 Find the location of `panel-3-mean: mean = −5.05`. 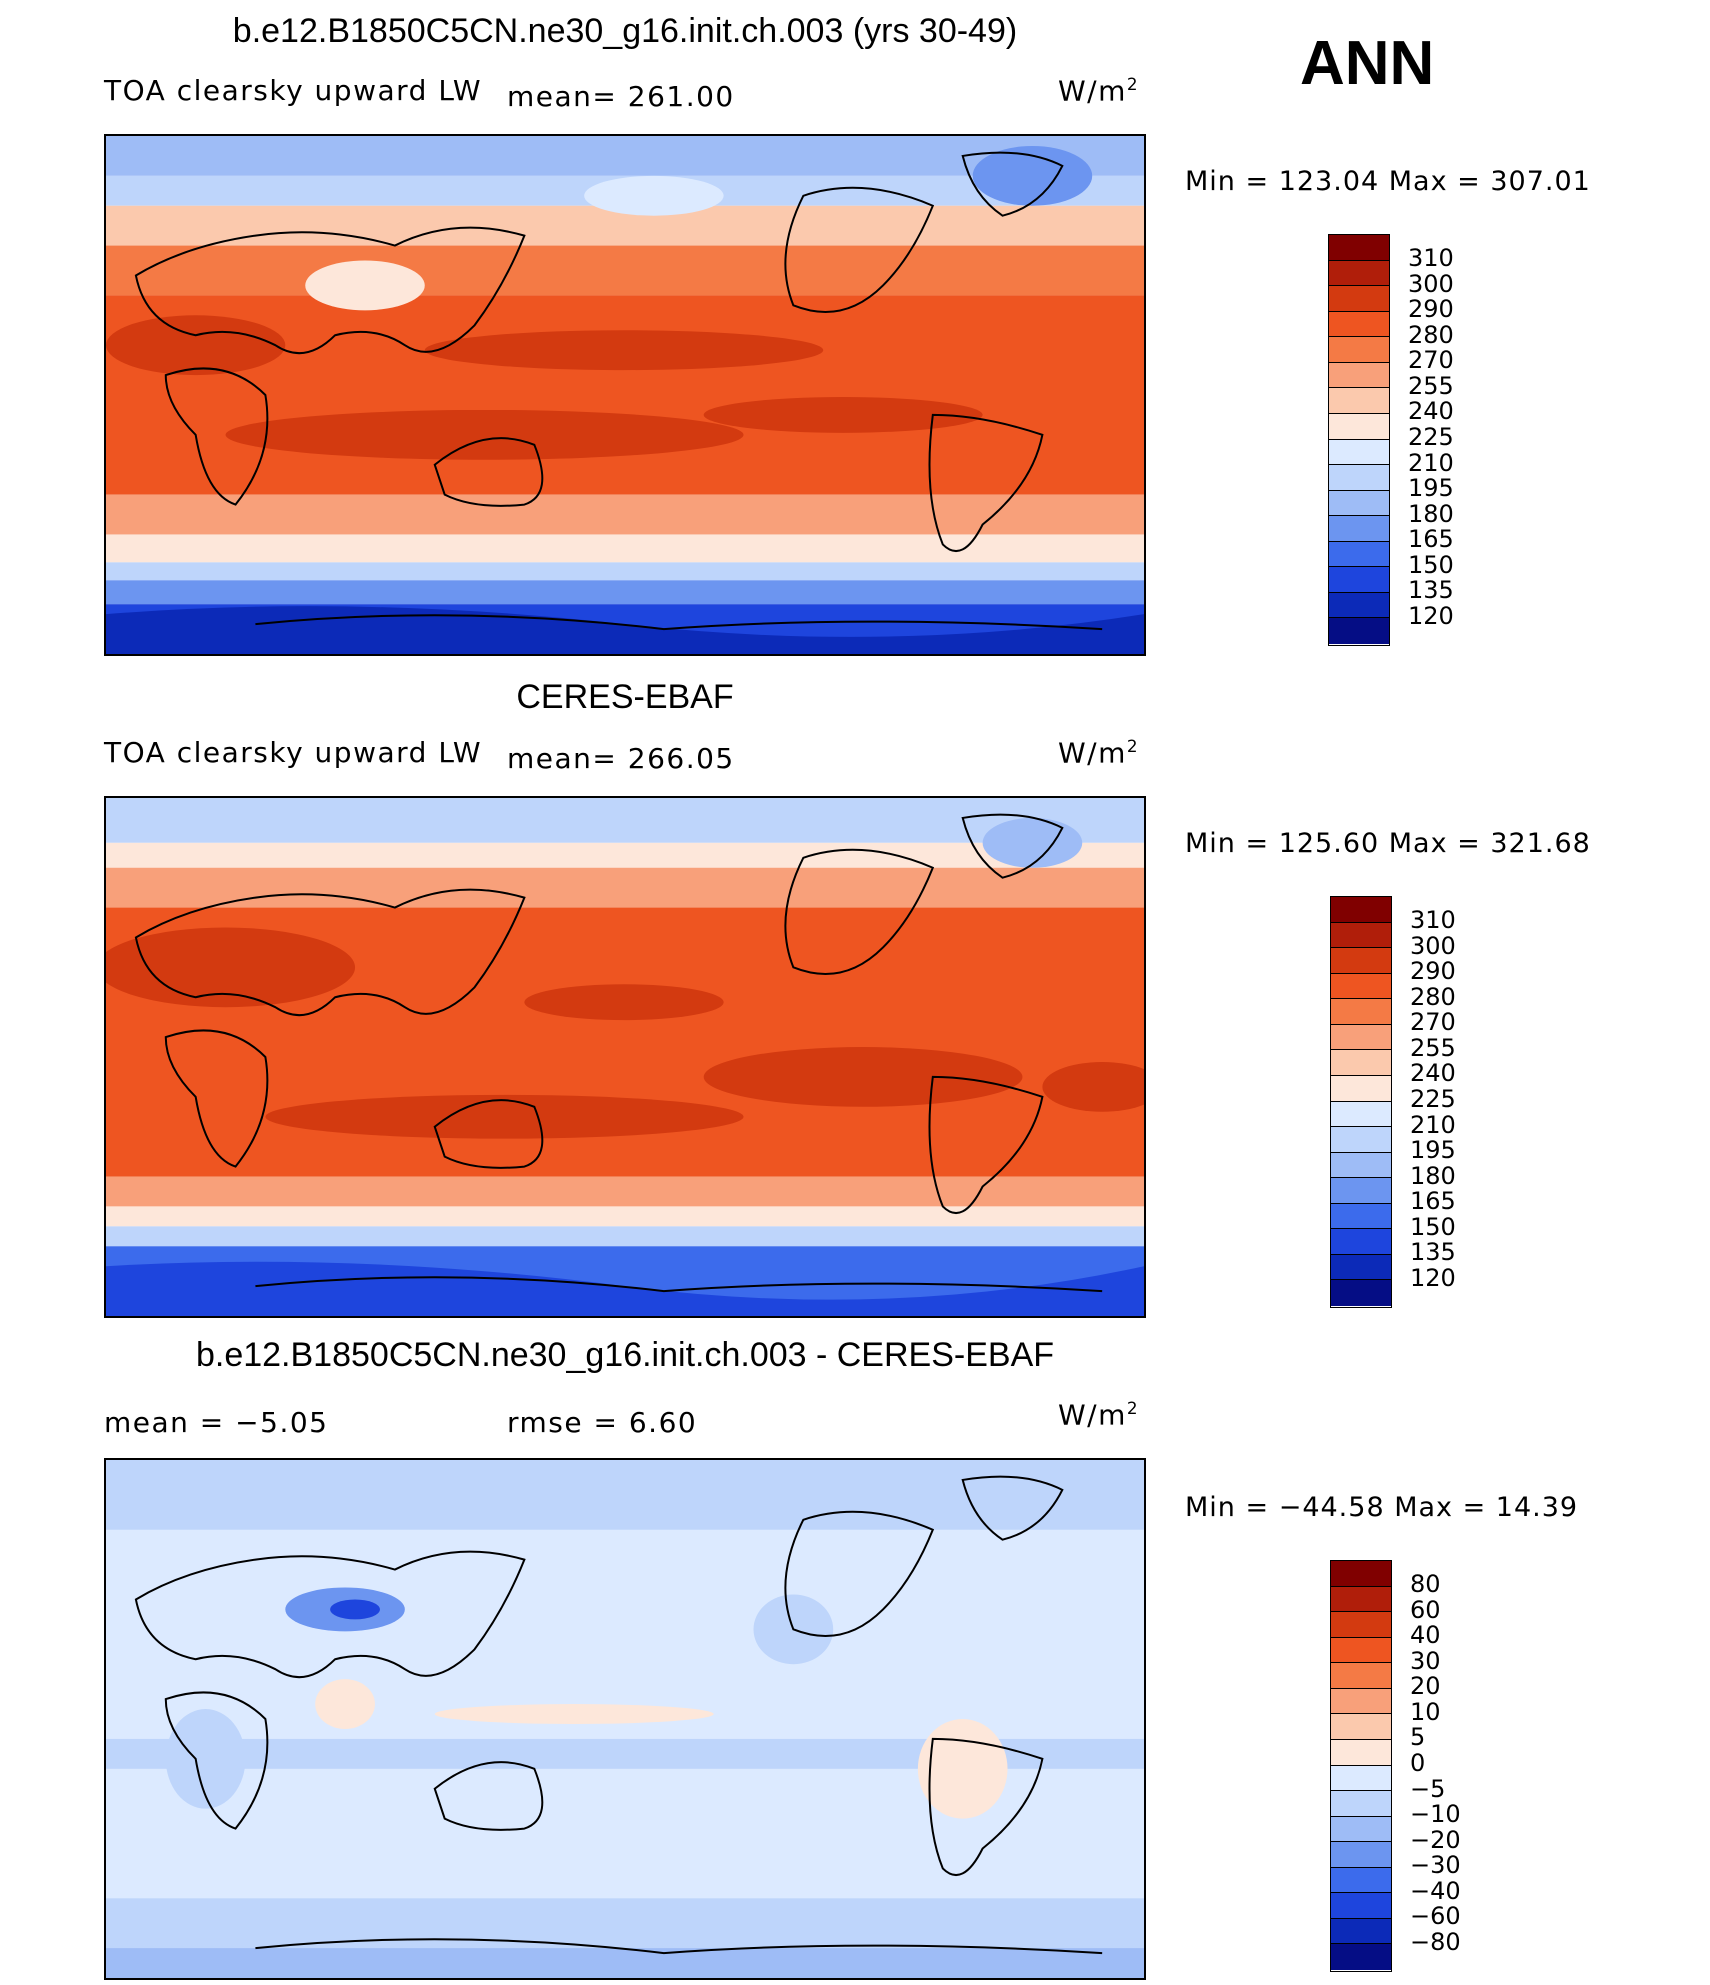

panel-3-mean: mean = −5.05 is located at coordinates (216, 1422).